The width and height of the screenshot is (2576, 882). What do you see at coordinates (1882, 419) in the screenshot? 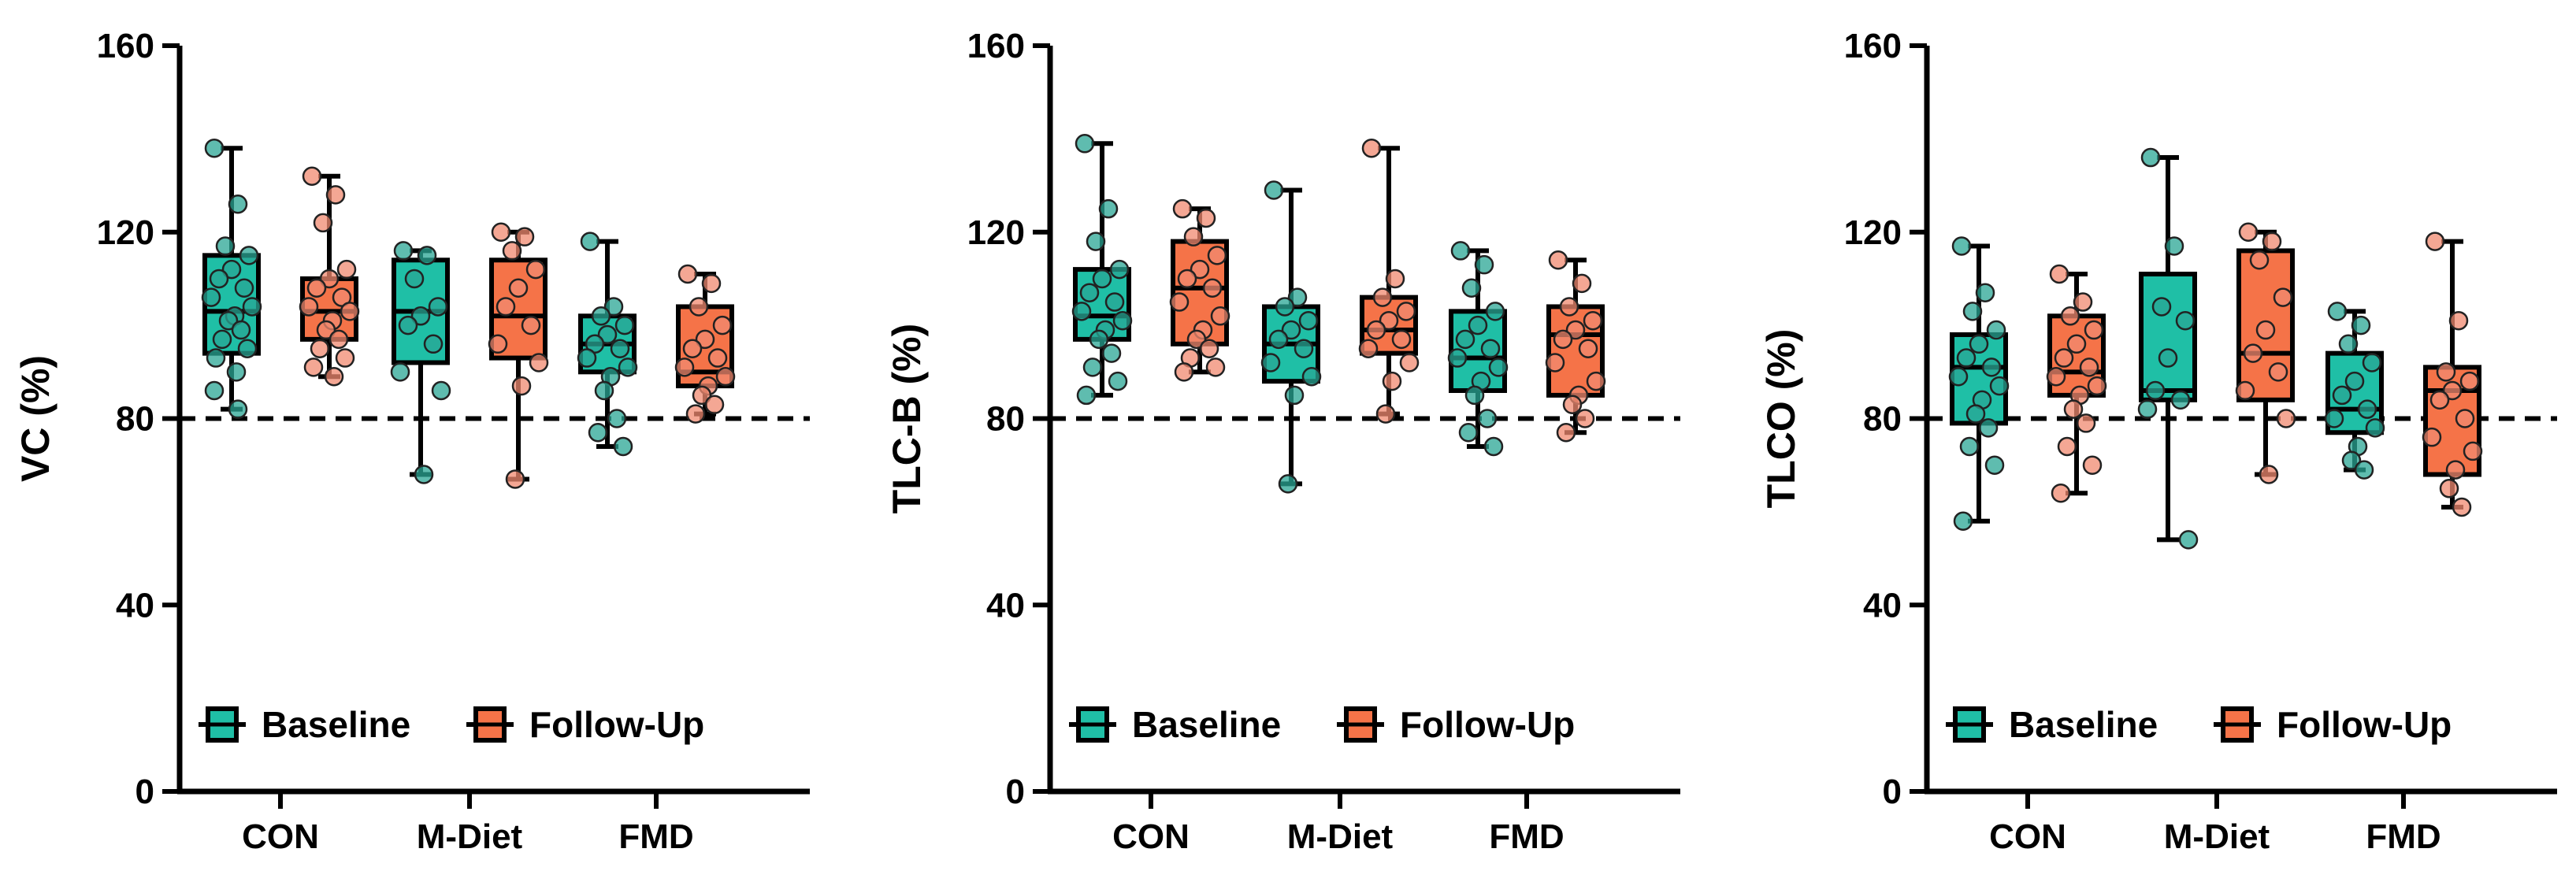
I see `y-tick-label: 80` at bounding box center [1882, 419].